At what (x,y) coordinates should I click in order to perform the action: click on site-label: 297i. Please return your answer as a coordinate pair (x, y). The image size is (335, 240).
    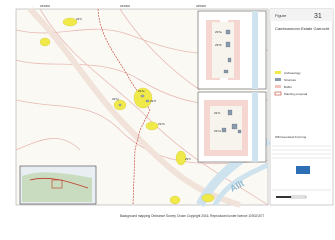
    Looking at the image, I should click on (188, 159).